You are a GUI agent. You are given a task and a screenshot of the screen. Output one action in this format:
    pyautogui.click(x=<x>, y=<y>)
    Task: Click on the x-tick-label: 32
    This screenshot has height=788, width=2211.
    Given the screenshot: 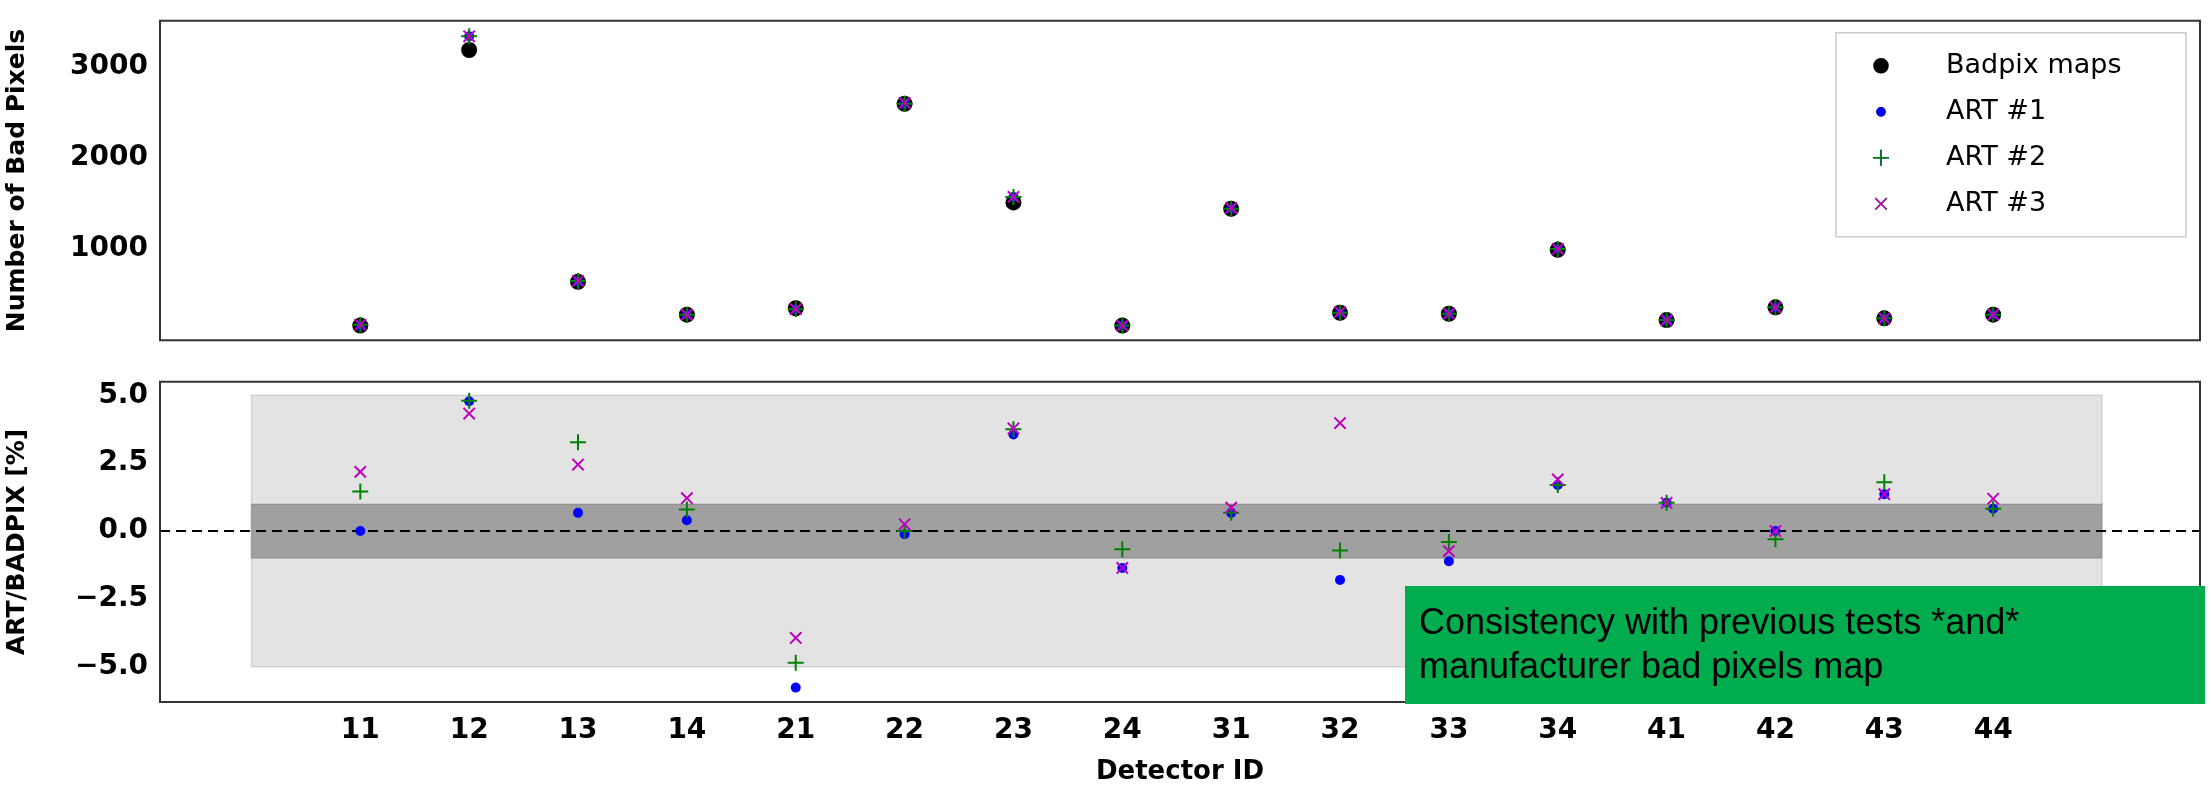 What is the action you would take?
    pyautogui.click(x=1340, y=729)
    